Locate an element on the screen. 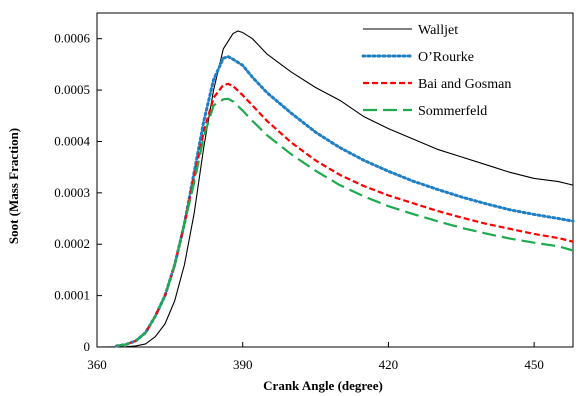  legend-label-3: Bai and Gosman is located at coordinates (464, 84).